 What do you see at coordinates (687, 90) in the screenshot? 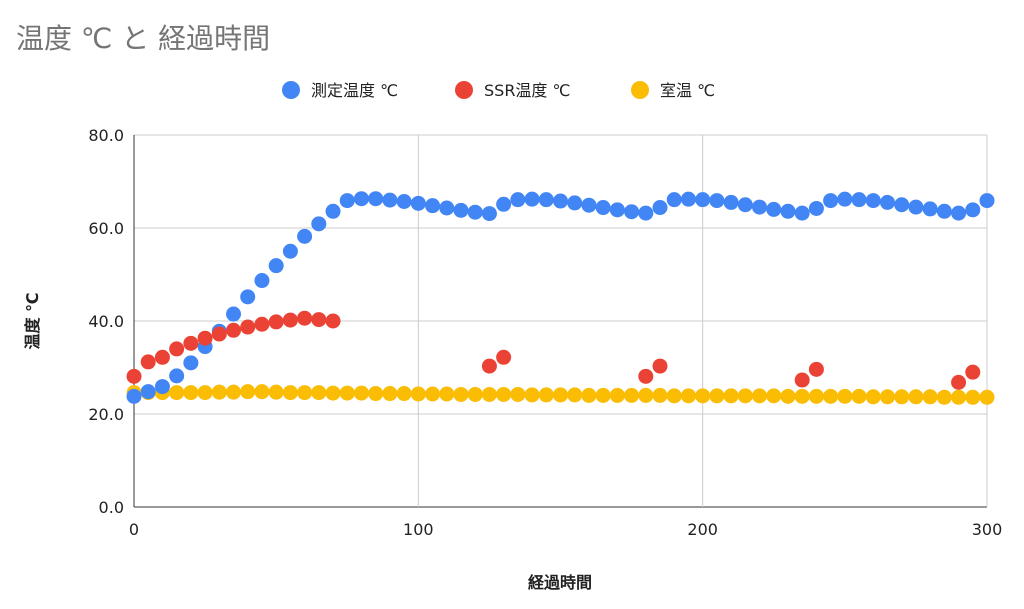
I see `legend-label: 室温 ℃` at bounding box center [687, 90].